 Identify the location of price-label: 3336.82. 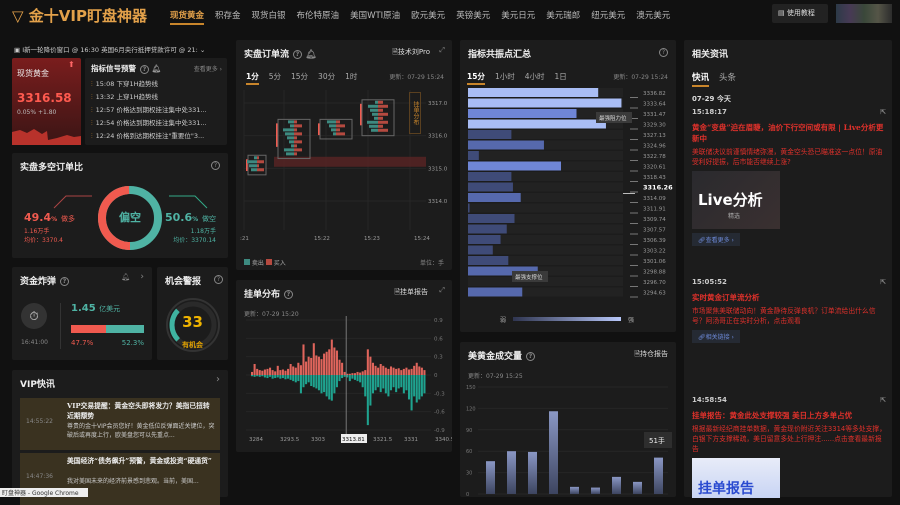
(654, 94).